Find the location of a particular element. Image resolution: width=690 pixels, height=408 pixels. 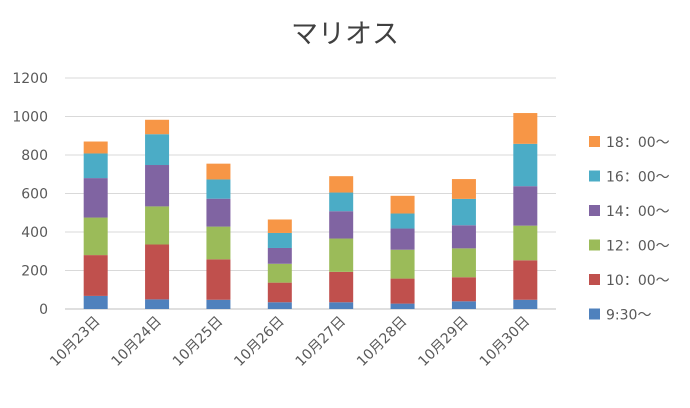

y-tick-label: 200 is located at coordinates (34, 272).